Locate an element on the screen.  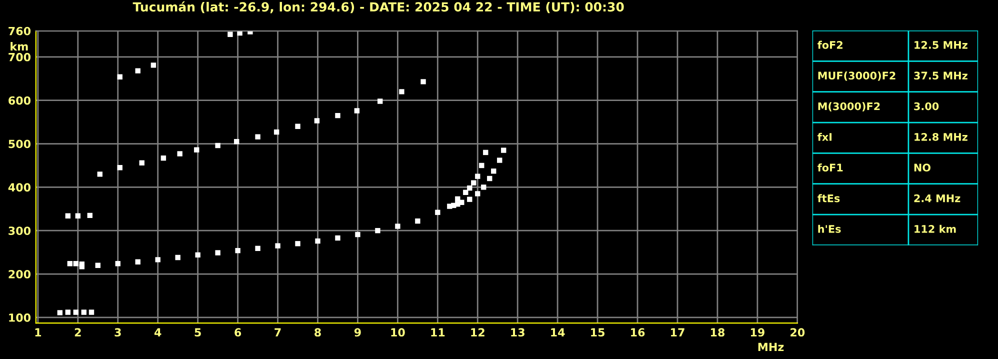
text: ftEs is located at coordinates (829, 198).